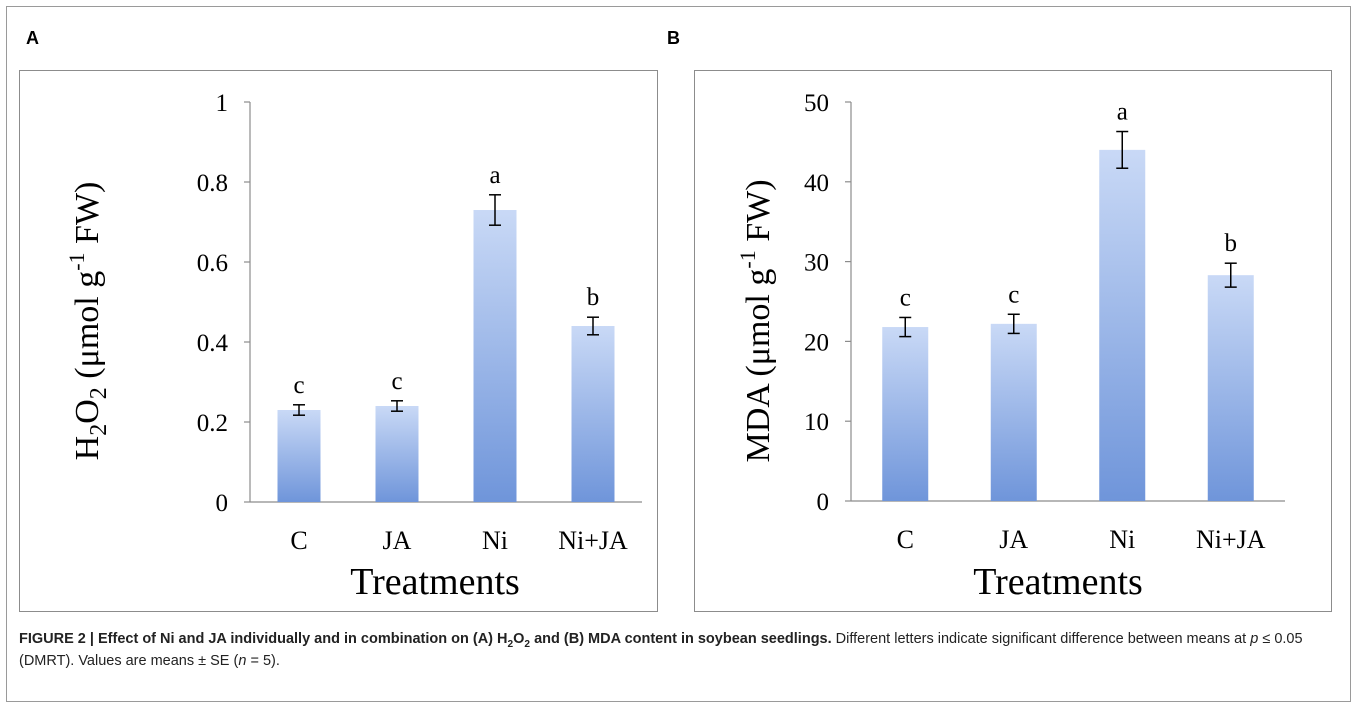 The width and height of the screenshot is (1357, 710). What do you see at coordinates (263, 661) in the screenshot?
I see `caption-text: = 5).` at bounding box center [263, 661].